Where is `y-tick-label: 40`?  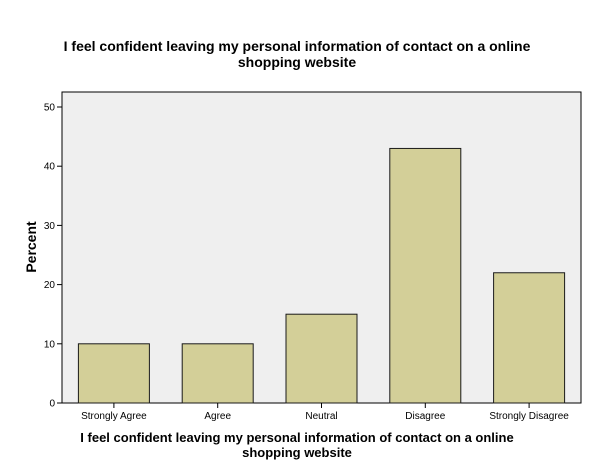 y-tick-label: 40 is located at coordinates (50, 167).